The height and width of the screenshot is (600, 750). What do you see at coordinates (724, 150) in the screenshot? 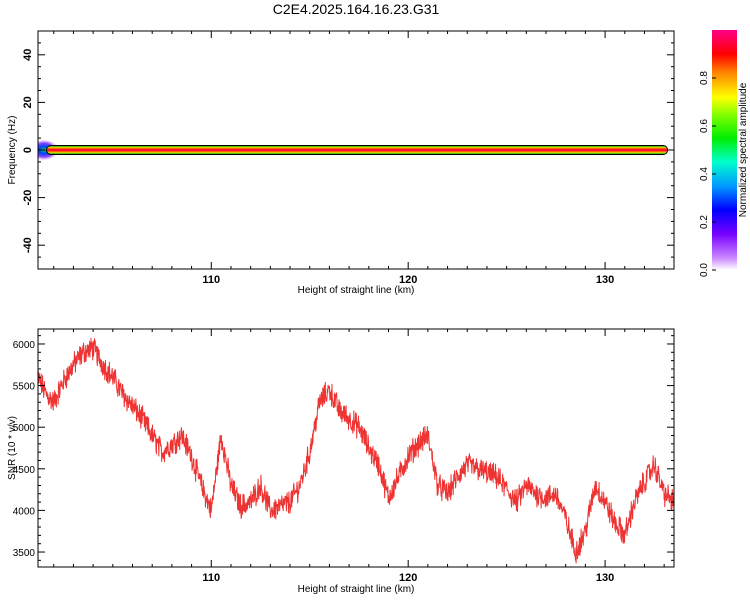
I see `colorbar-gradient` at bounding box center [724, 150].